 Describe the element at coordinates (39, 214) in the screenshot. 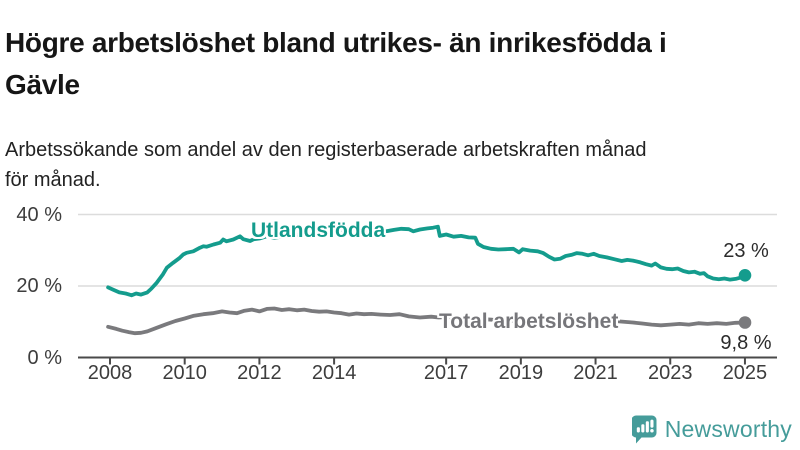

I see `y-tick-label: 40 %` at that location.